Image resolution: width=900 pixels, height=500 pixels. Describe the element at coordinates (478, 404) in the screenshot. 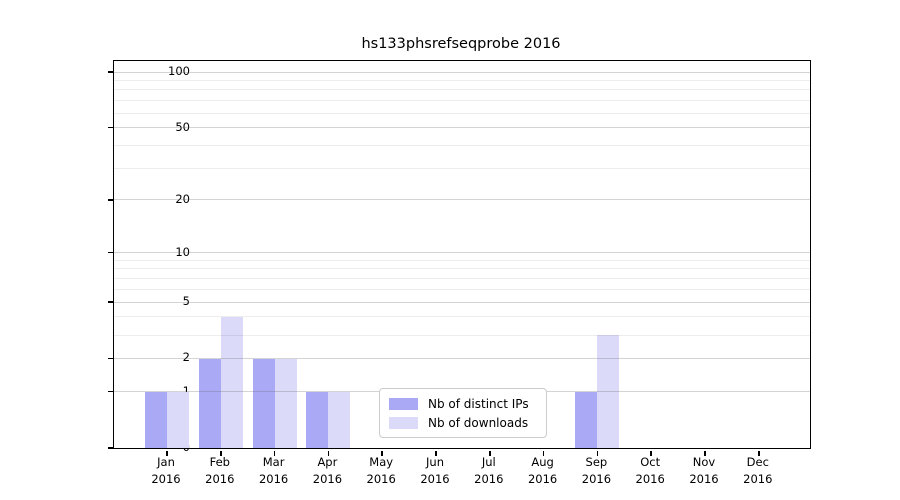

I see `legend-label-distinct-ips: Nb of distinct IPs` at that location.